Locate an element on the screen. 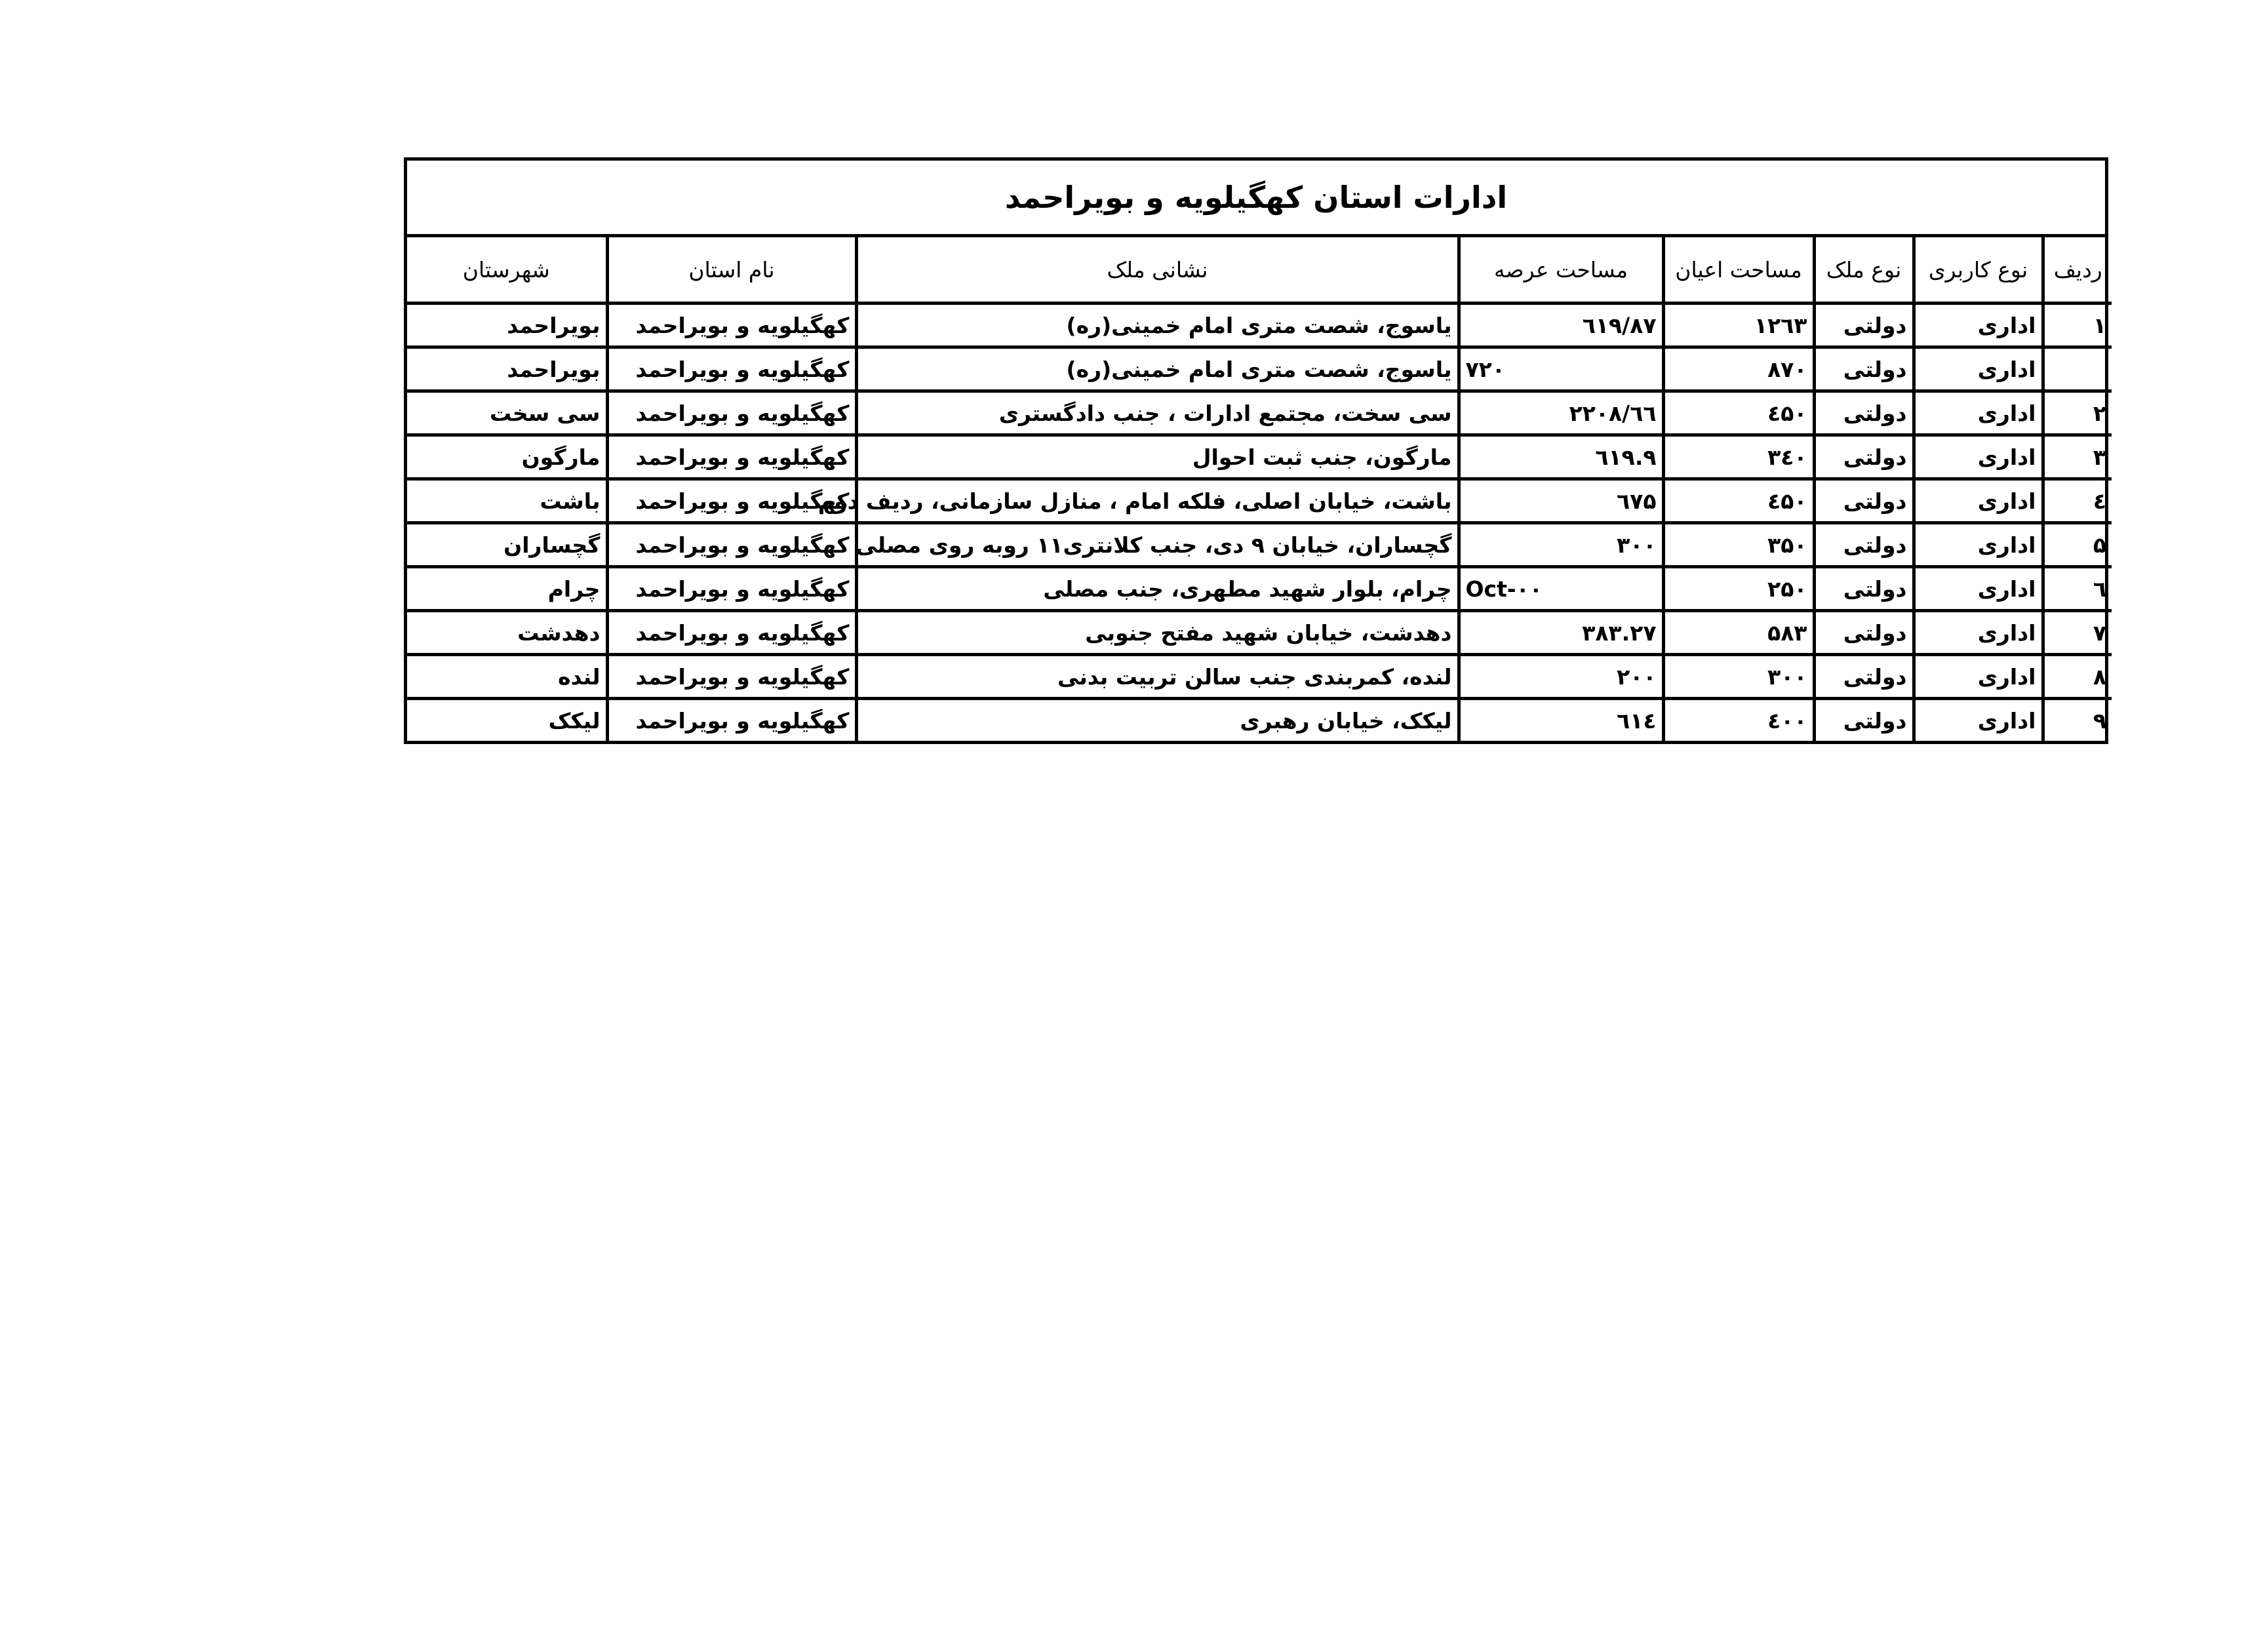  cell-radif: ۲ is located at coordinates (2076, 413).